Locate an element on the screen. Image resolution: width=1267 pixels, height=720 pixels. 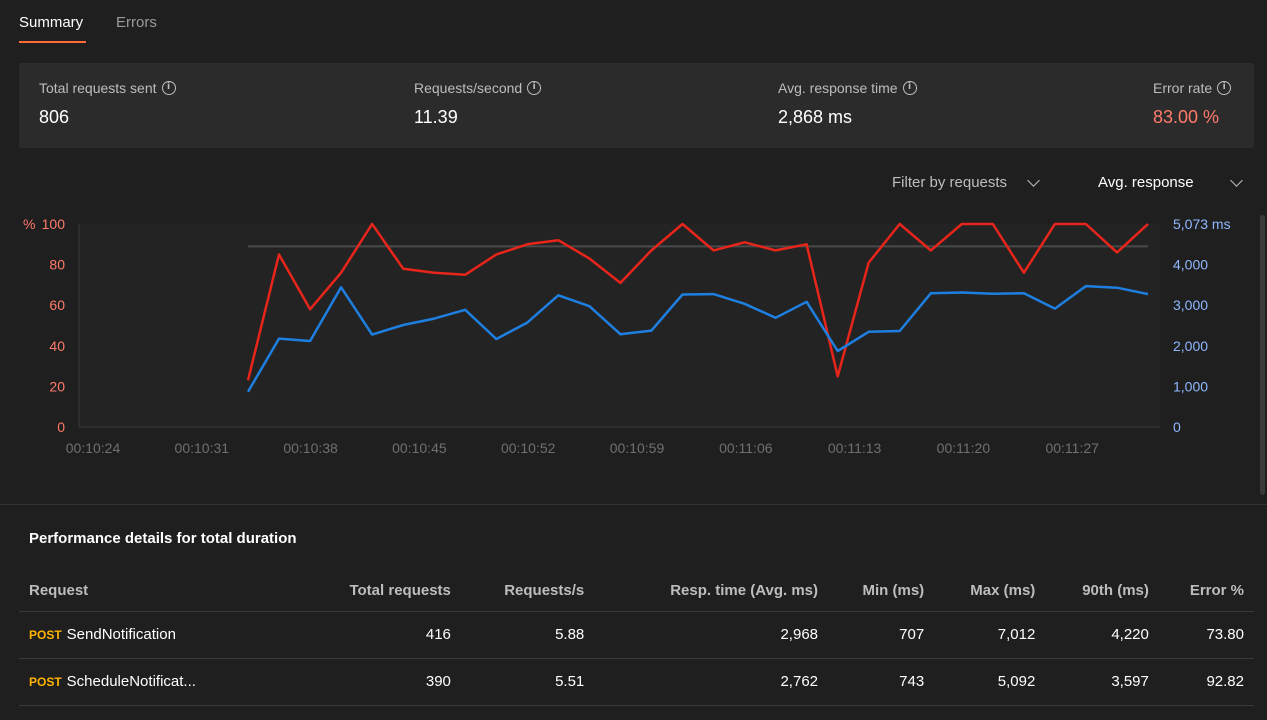
column-header: Request is located at coordinates (157, 591).